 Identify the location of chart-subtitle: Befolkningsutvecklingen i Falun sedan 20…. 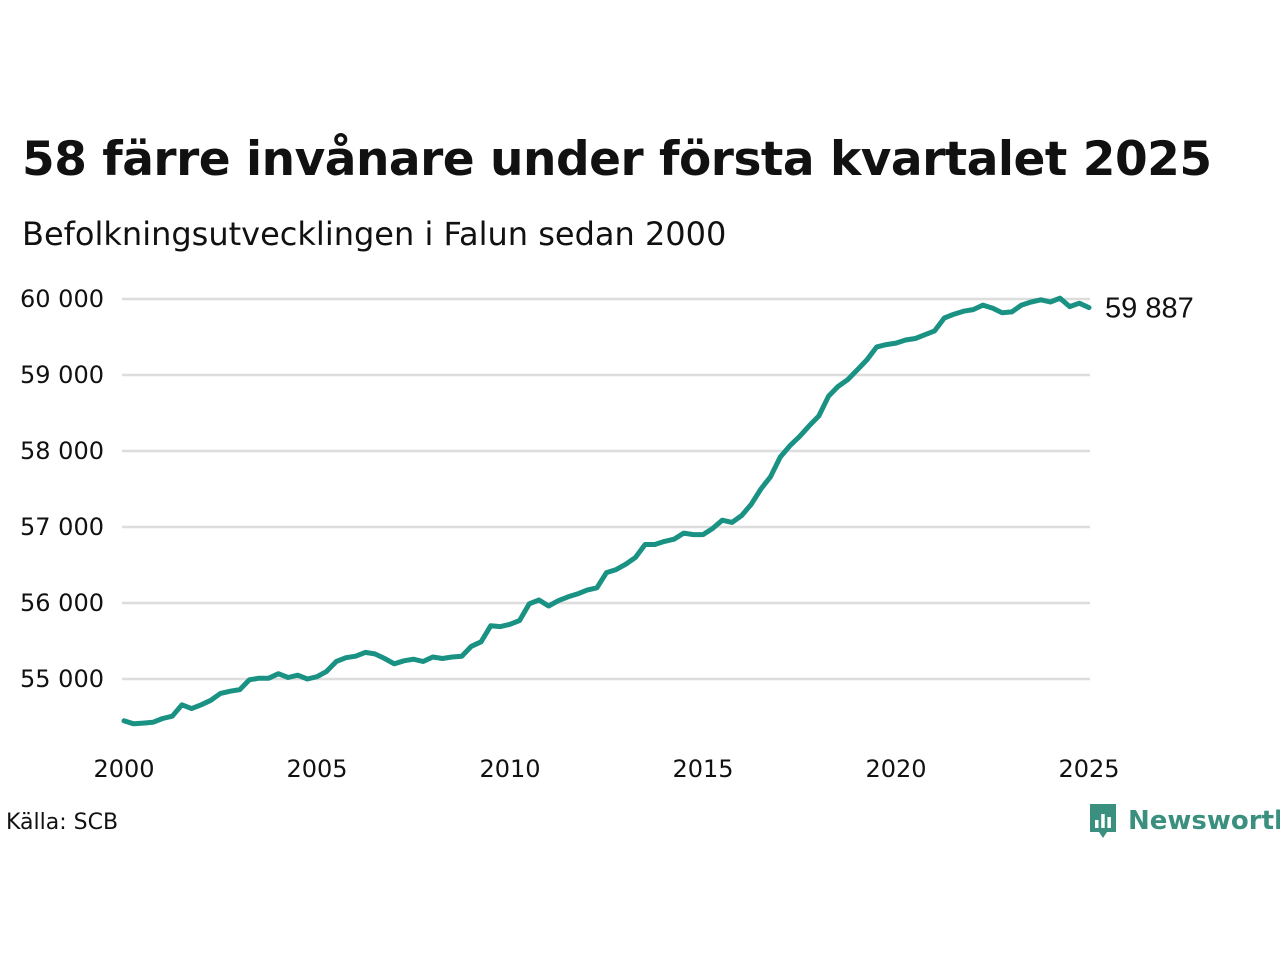
(374, 234).